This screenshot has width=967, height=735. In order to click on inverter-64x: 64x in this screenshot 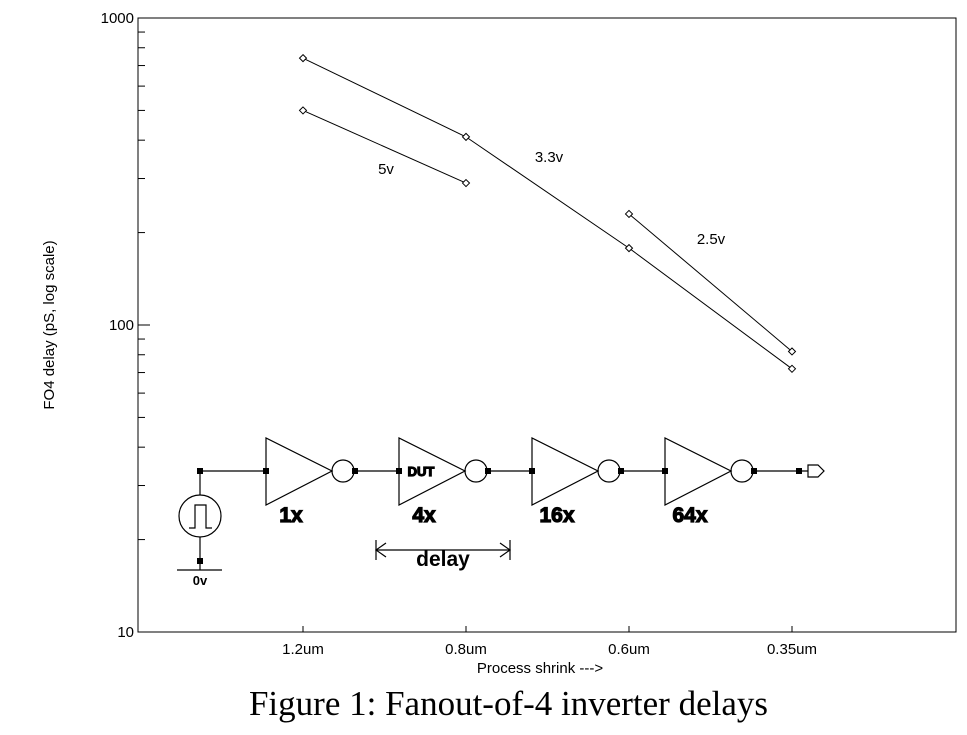, I will do `click(709, 482)`.